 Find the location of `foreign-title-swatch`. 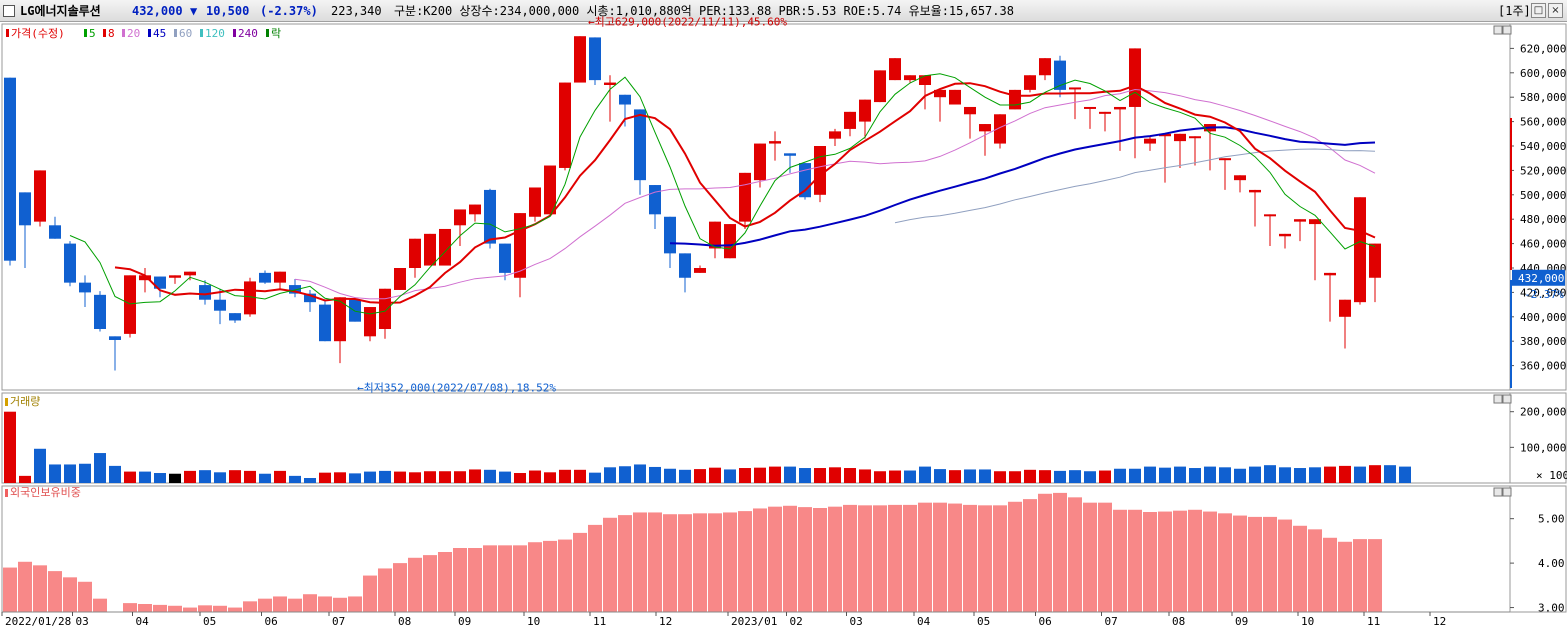

foreign-title-swatch is located at coordinates (6, 493).